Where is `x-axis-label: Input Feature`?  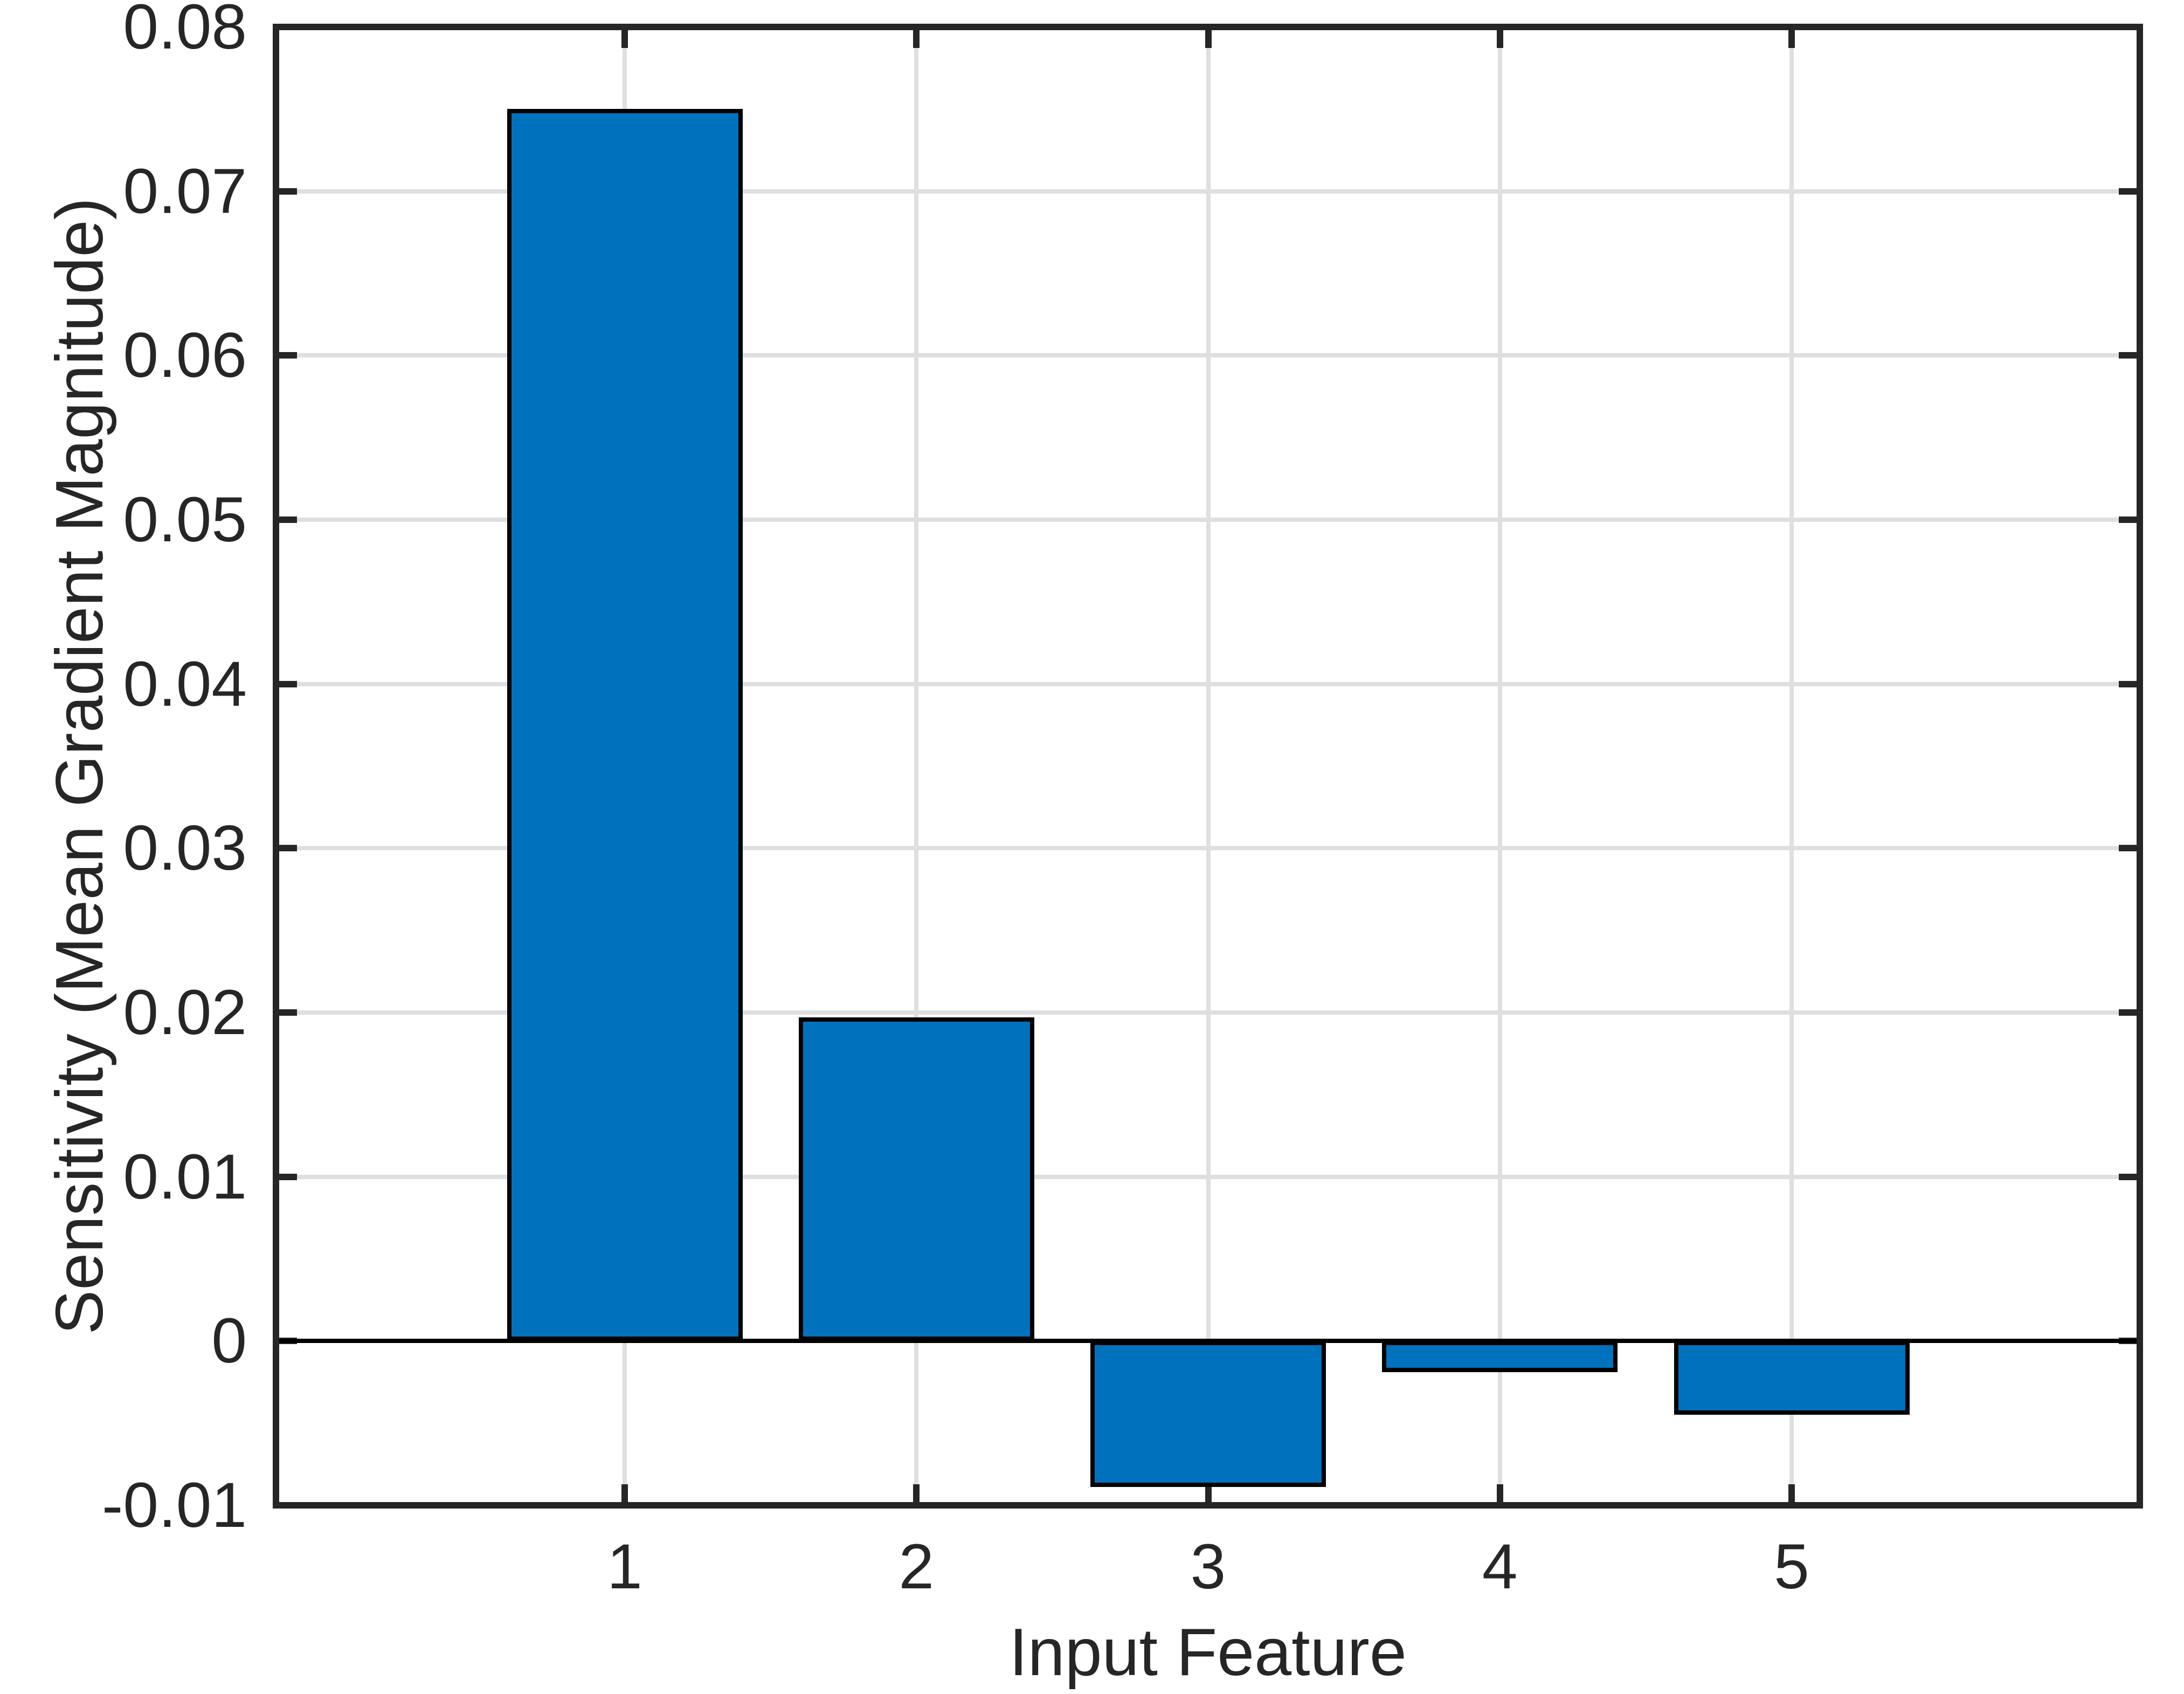
x-axis-label: Input Feature is located at coordinates (1208, 1653).